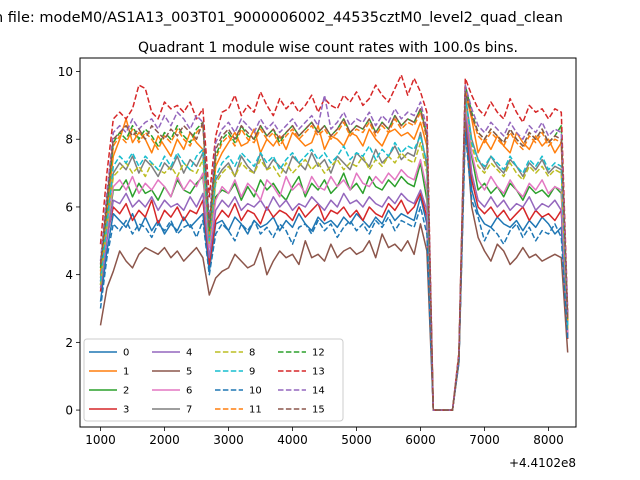 The image size is (640, 480). Describe the element at coordinates (324, 437) in the screenshot. I see `x-axis: 1000 2000 3000 4000 5000 6000 7000 8000` at that location.